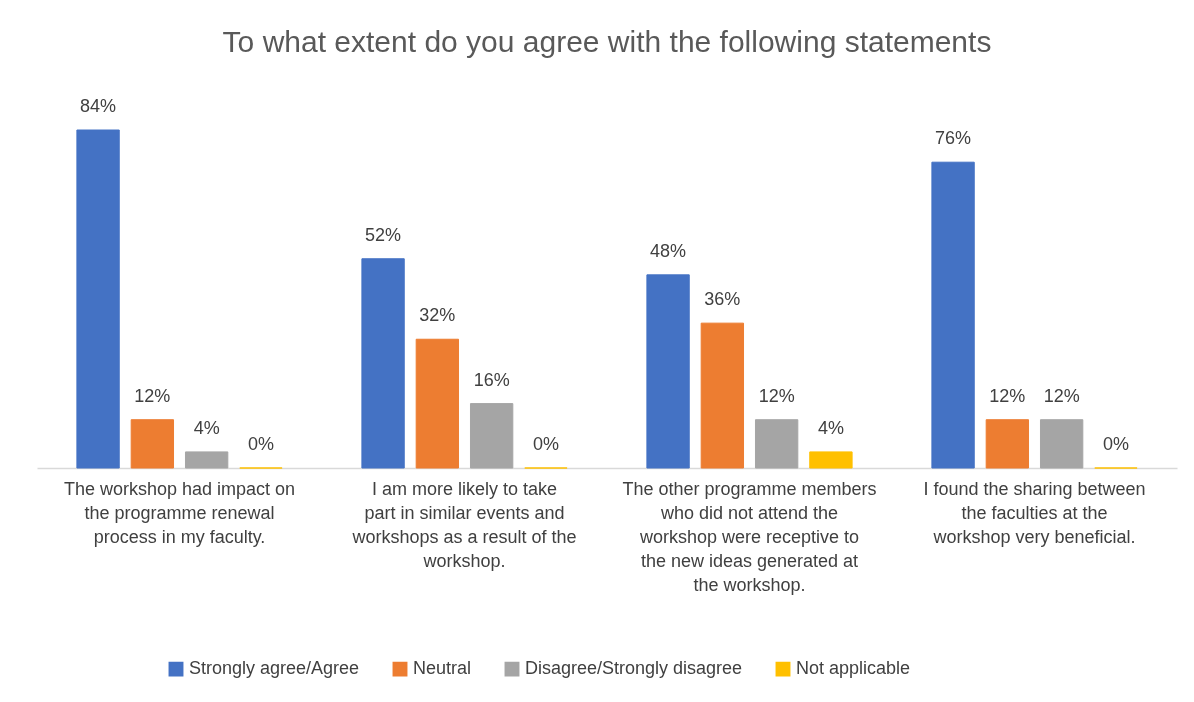 The height and width of the screenshot is (702, 1194). What do you see at coordinates (668, 250) in the screenshot?
I see `data-label: 48%` at bounding box center [668, 250].